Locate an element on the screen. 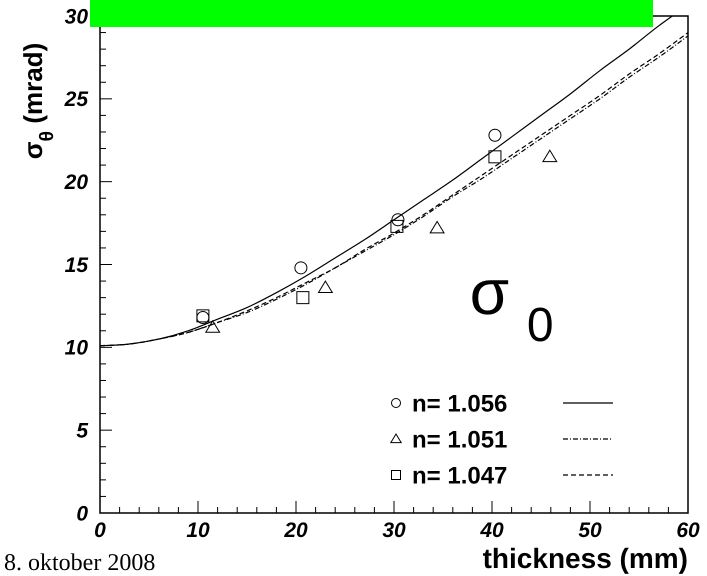  legend-label: n= 1.056 is located at coordinates (460, 404).